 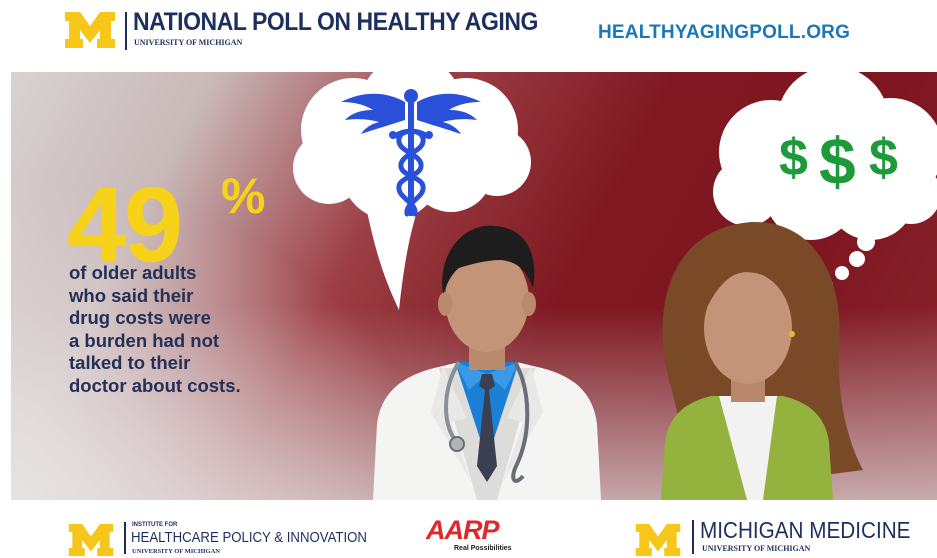 I want to click on header-divider, so click(x=126, y=31).